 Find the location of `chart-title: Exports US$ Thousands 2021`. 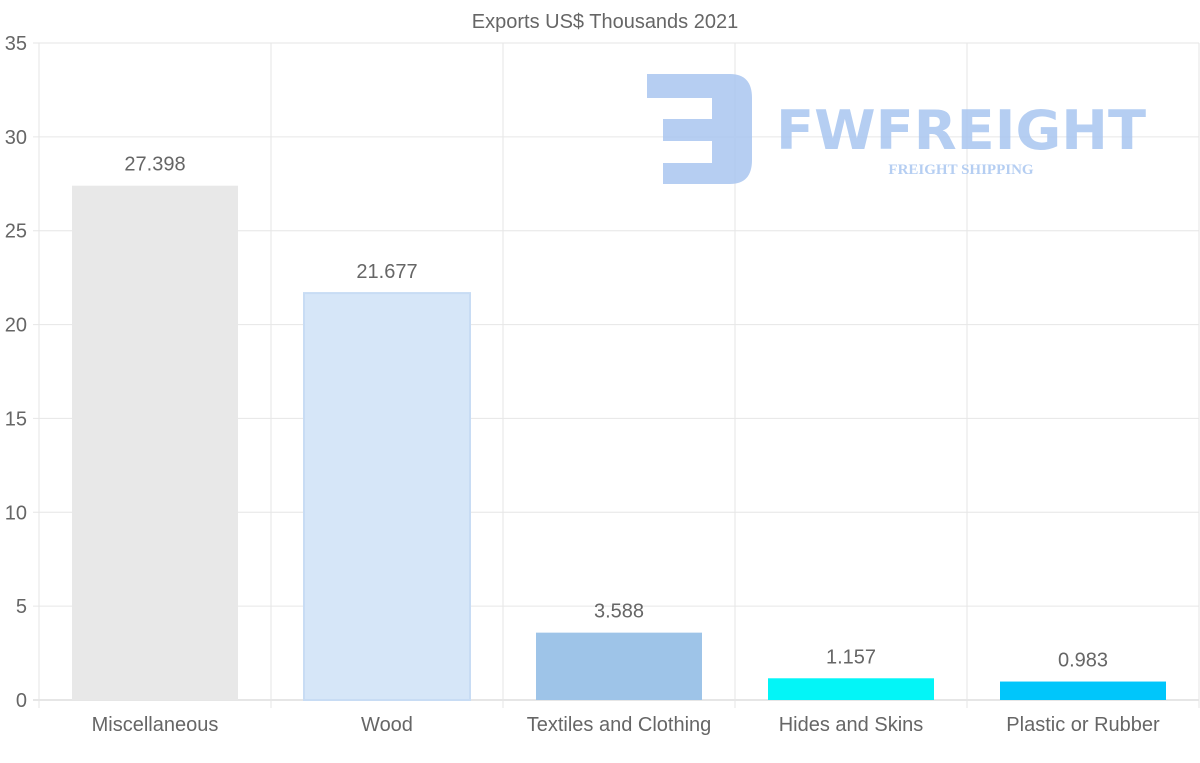

chart-title: Exports US$ Thousands 2021 is located at coordinates (605, 22).